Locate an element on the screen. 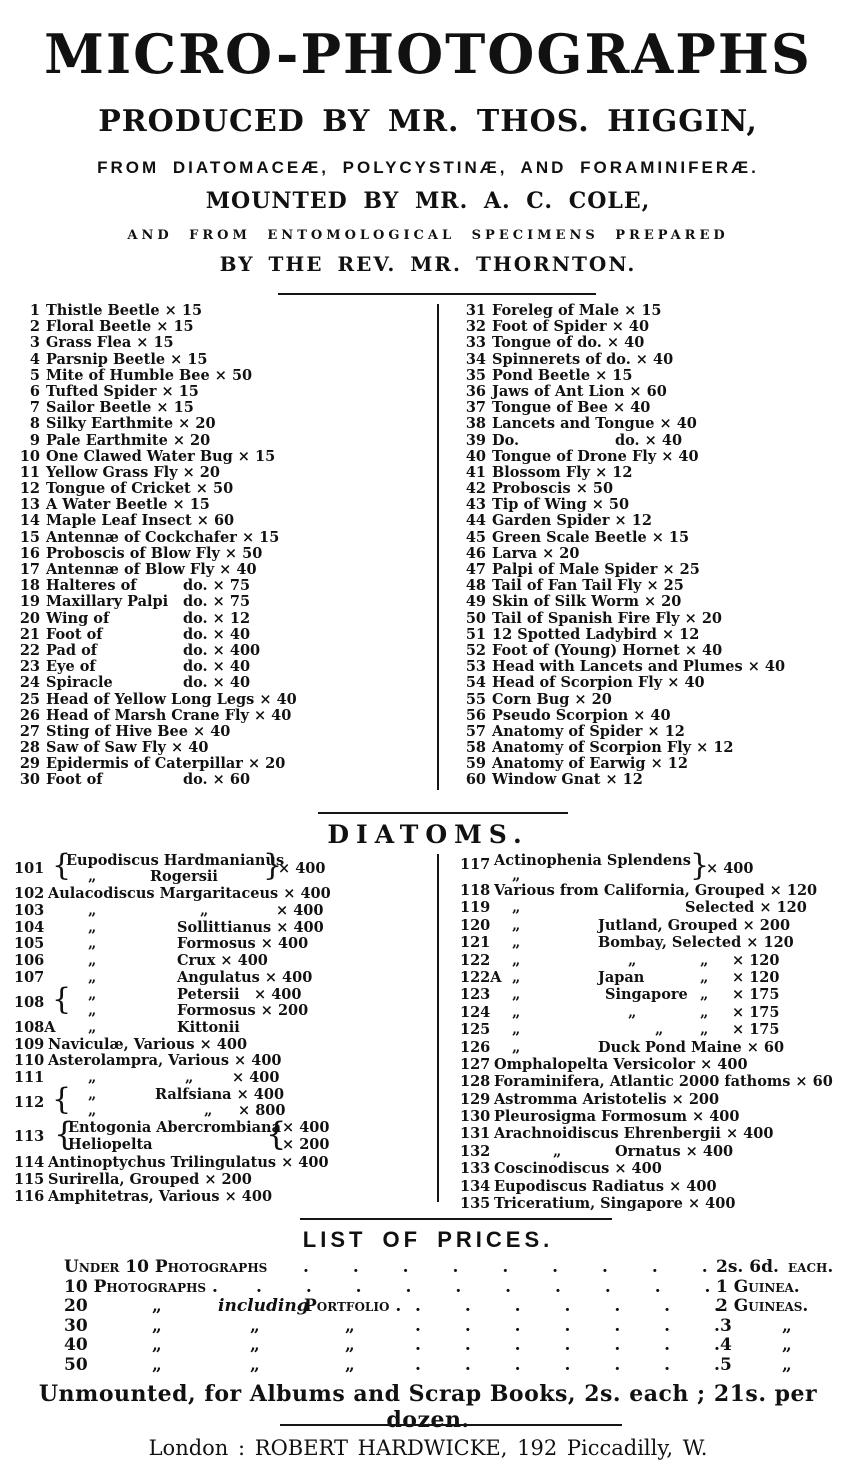 The image size is (856, 1476). item-number: 37 is located at coordinates (475, 408).